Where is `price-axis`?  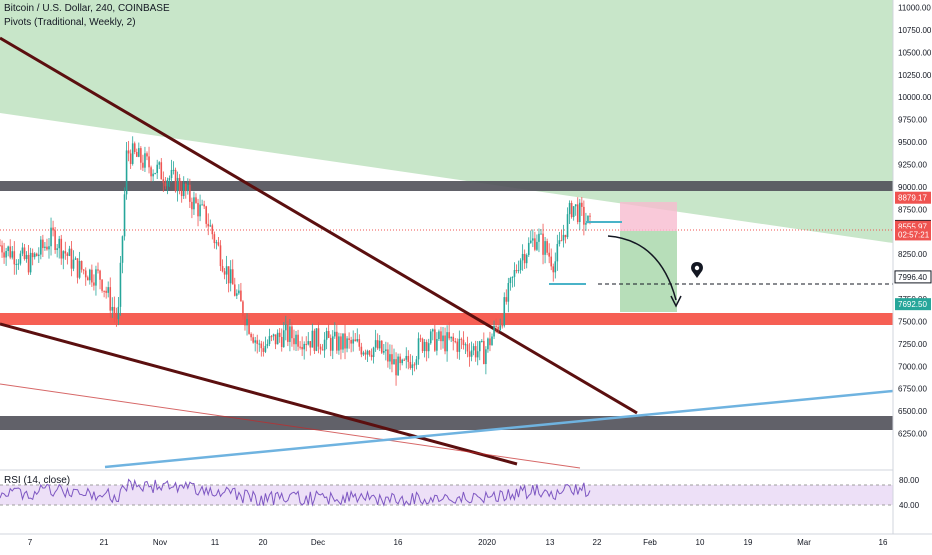 price-axis is located at coordinates (912, 267).